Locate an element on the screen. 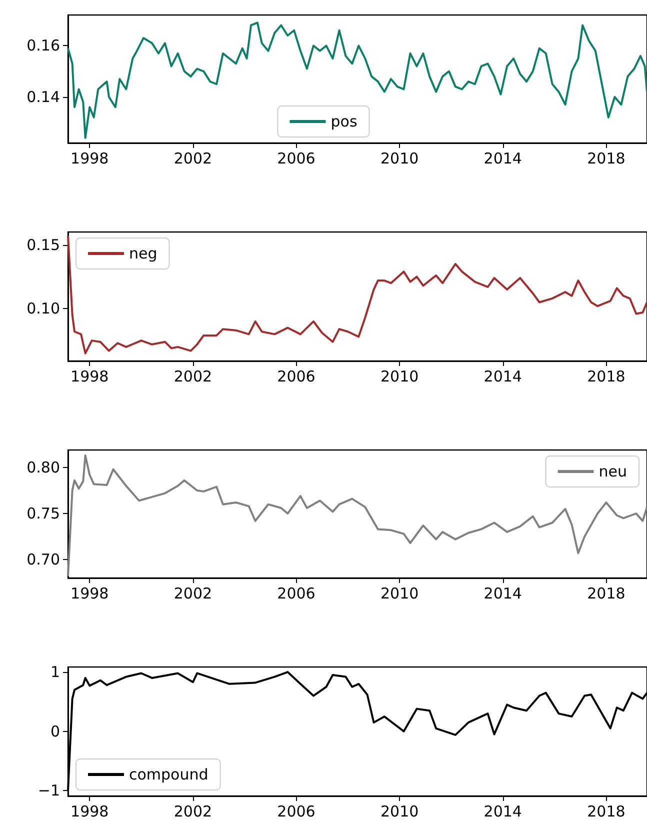 This screenshot has width=647, height=826. y-tick-label: 0.80 is located at coordinates (43, 467).